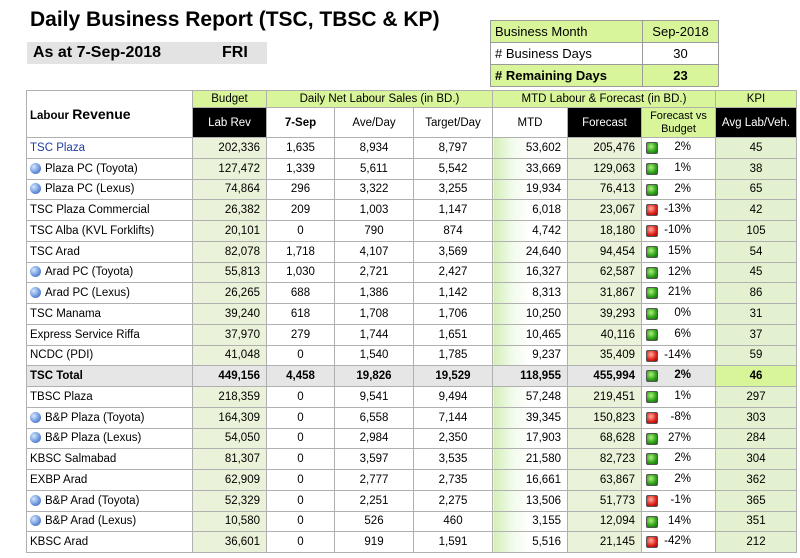 The width and height of the screenshot is (800, 558). What do you see at coordinates (756, 376) in the screenshot?
I see `avg-lab-per-vehicle: 46` at bounding box center [756, 376].